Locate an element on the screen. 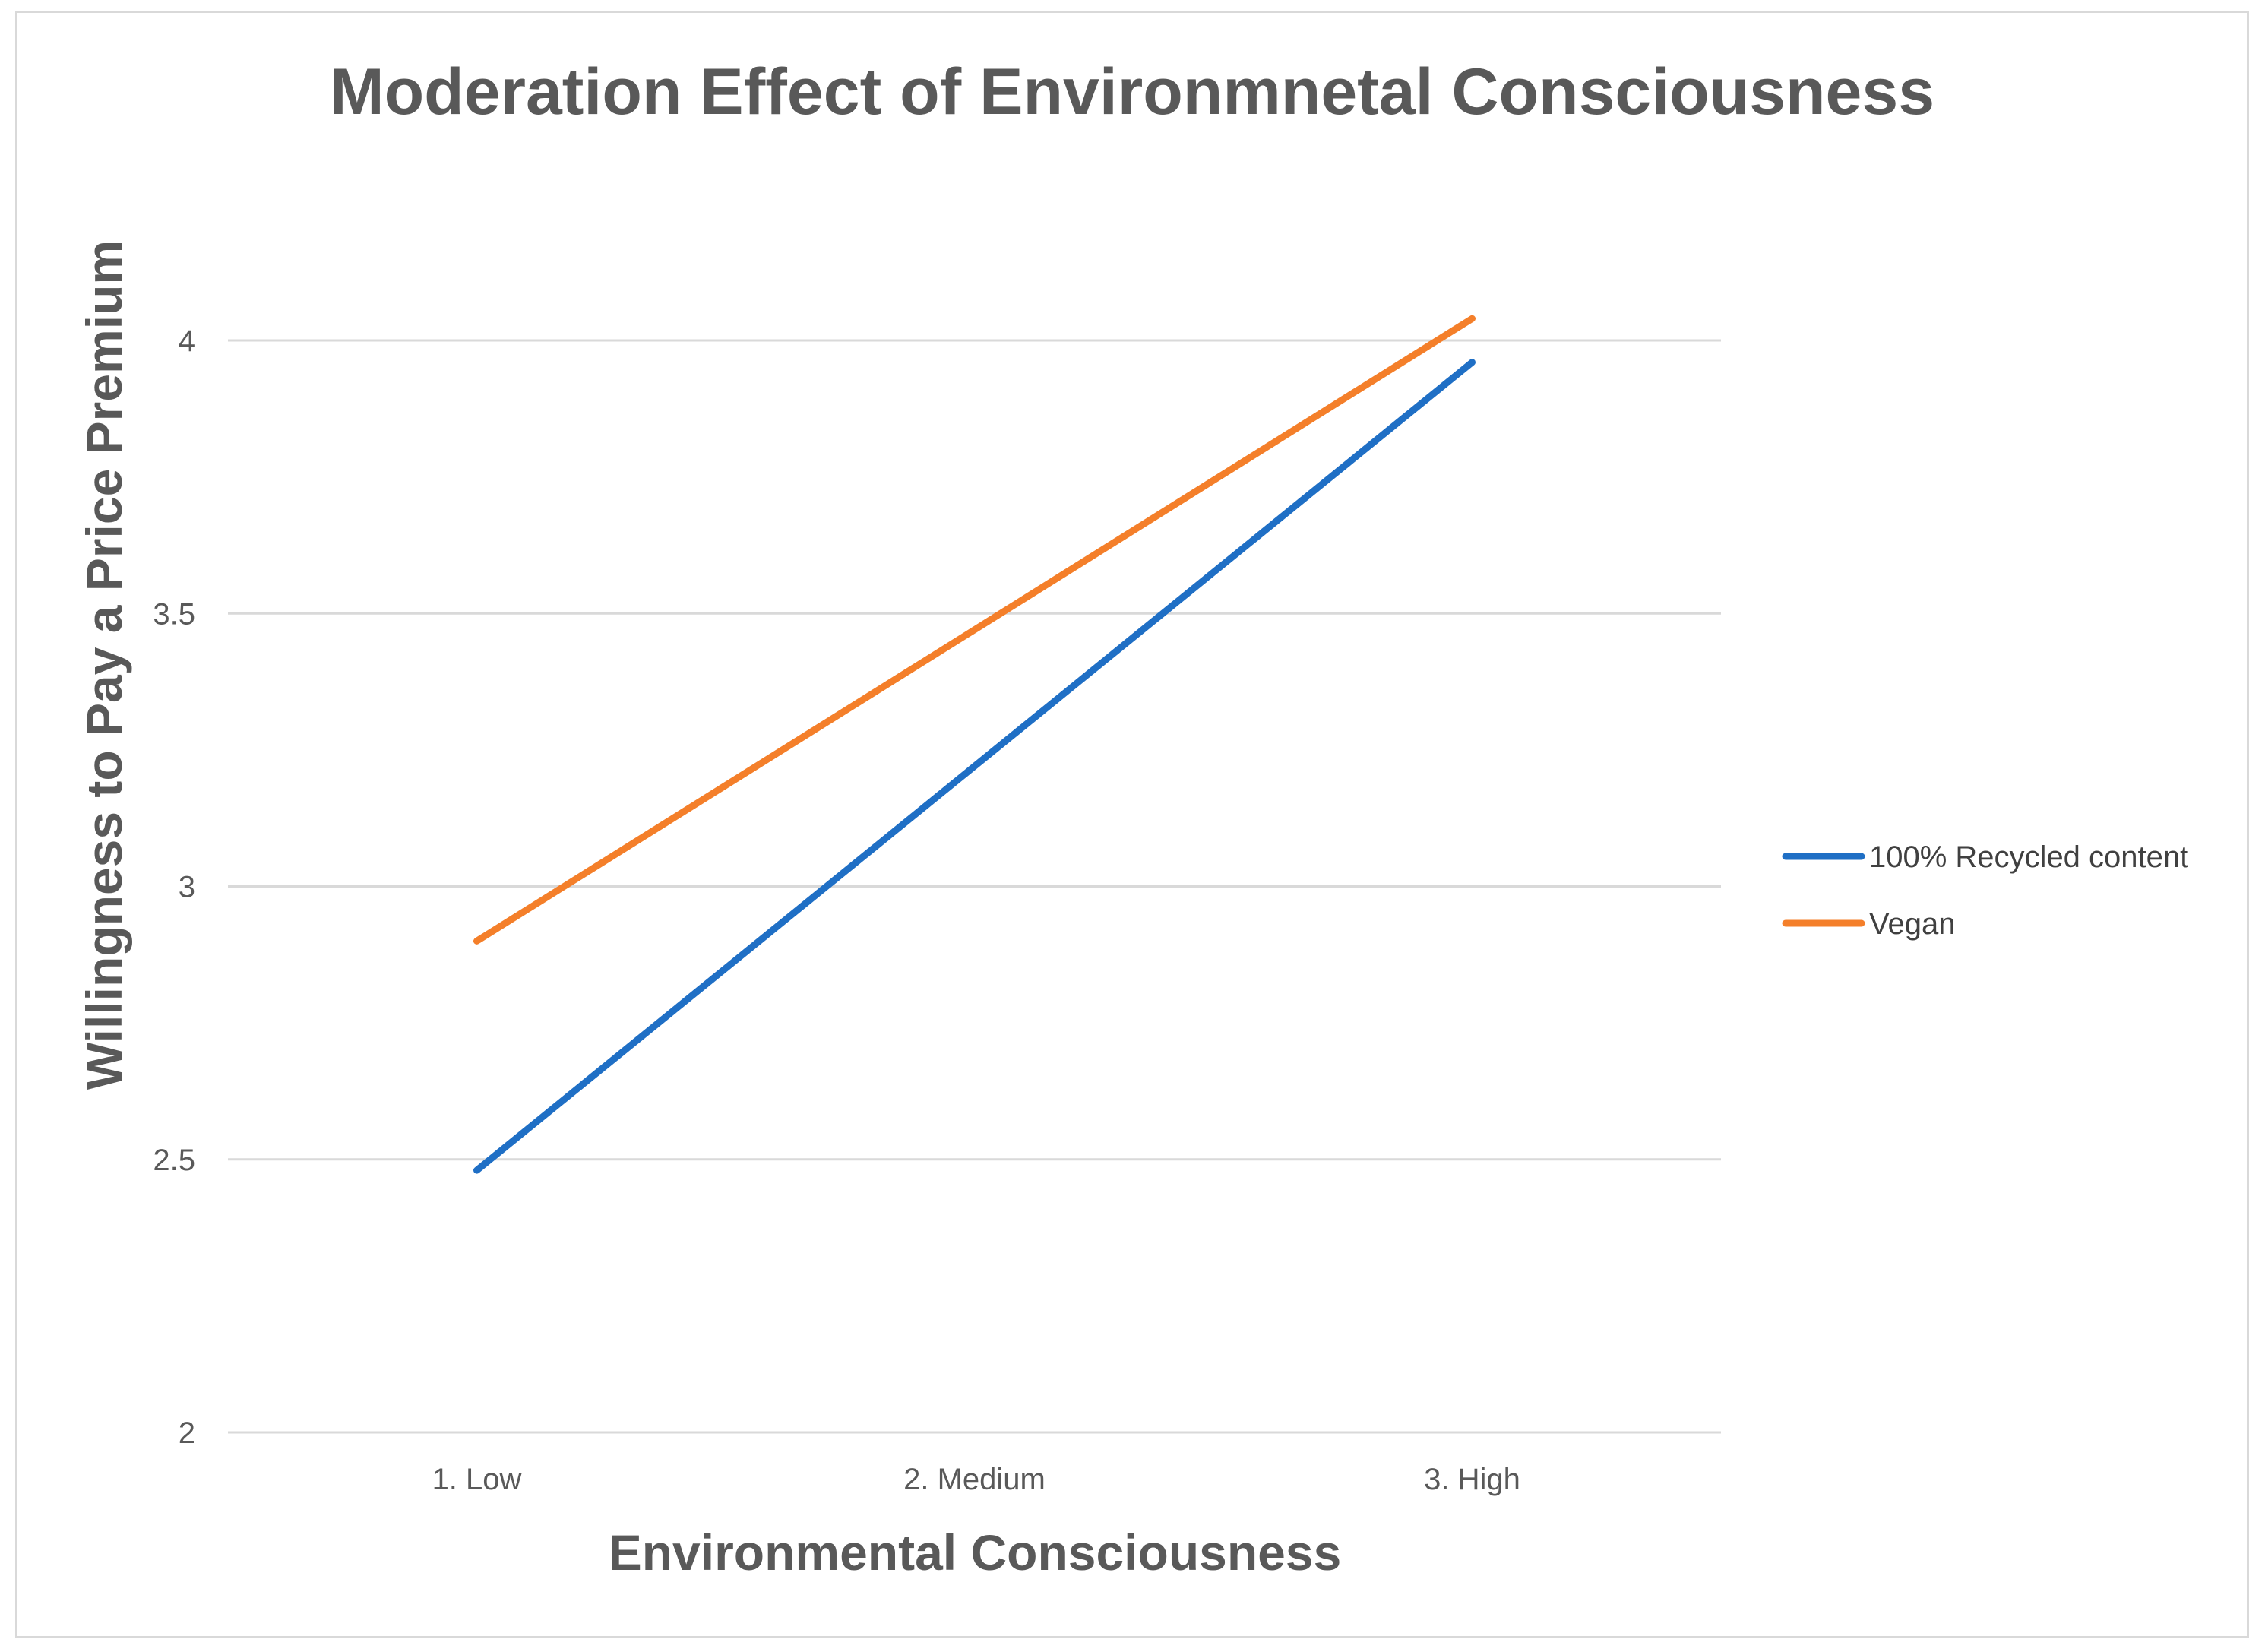  y-tick-label: 2.5 is located at coordinates (174, 1160).